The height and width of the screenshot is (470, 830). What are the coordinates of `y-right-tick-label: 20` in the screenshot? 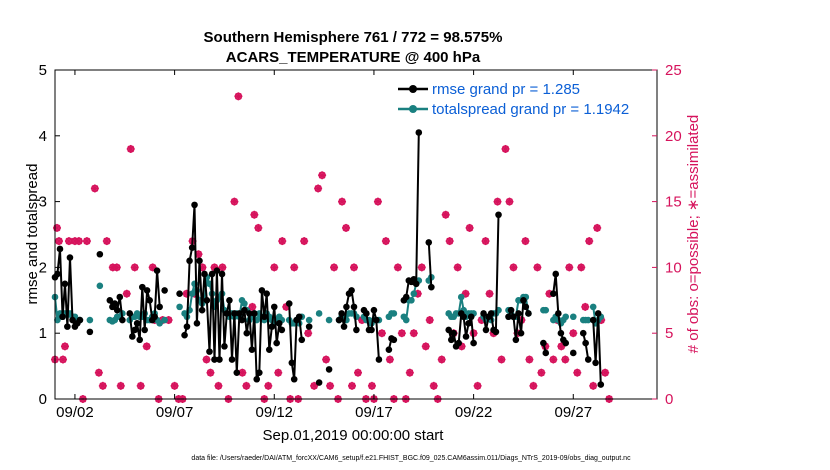 It's located at (673, 136).